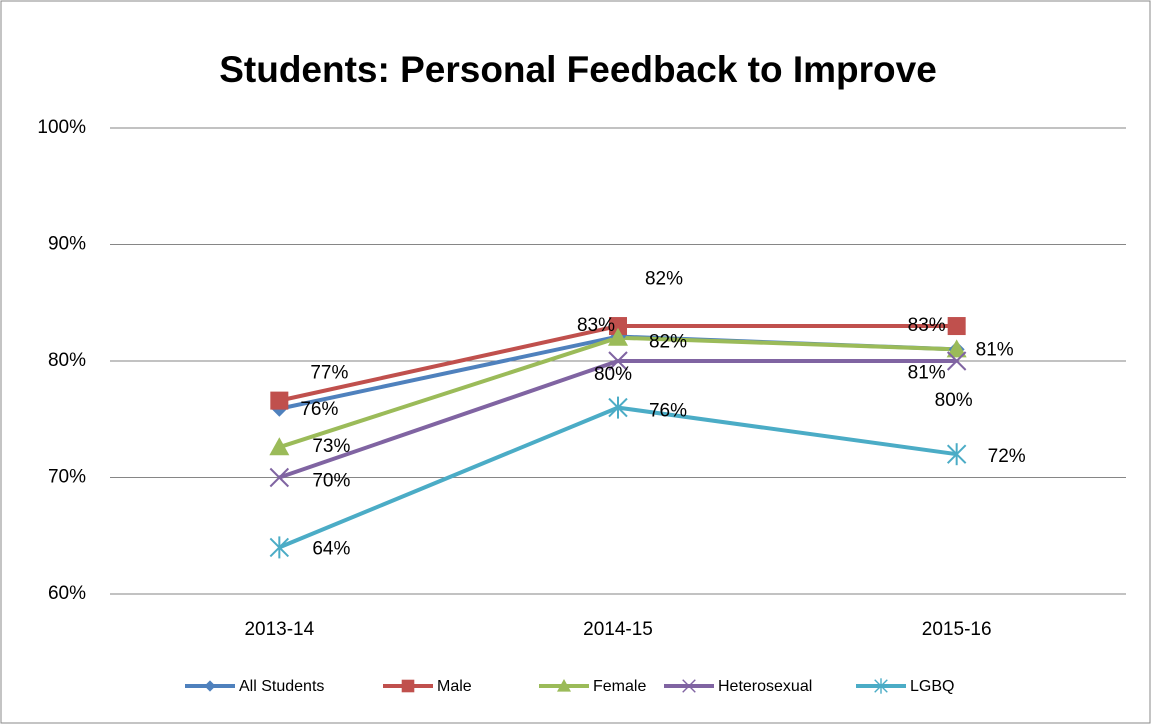 The height and width of the screenshot is (725, 1152). What do you see at coordinates (578, 69) in the screenshot?
I see `chart-title: Students: Personal Feedback to Improve` at bounding box center [578, 69].